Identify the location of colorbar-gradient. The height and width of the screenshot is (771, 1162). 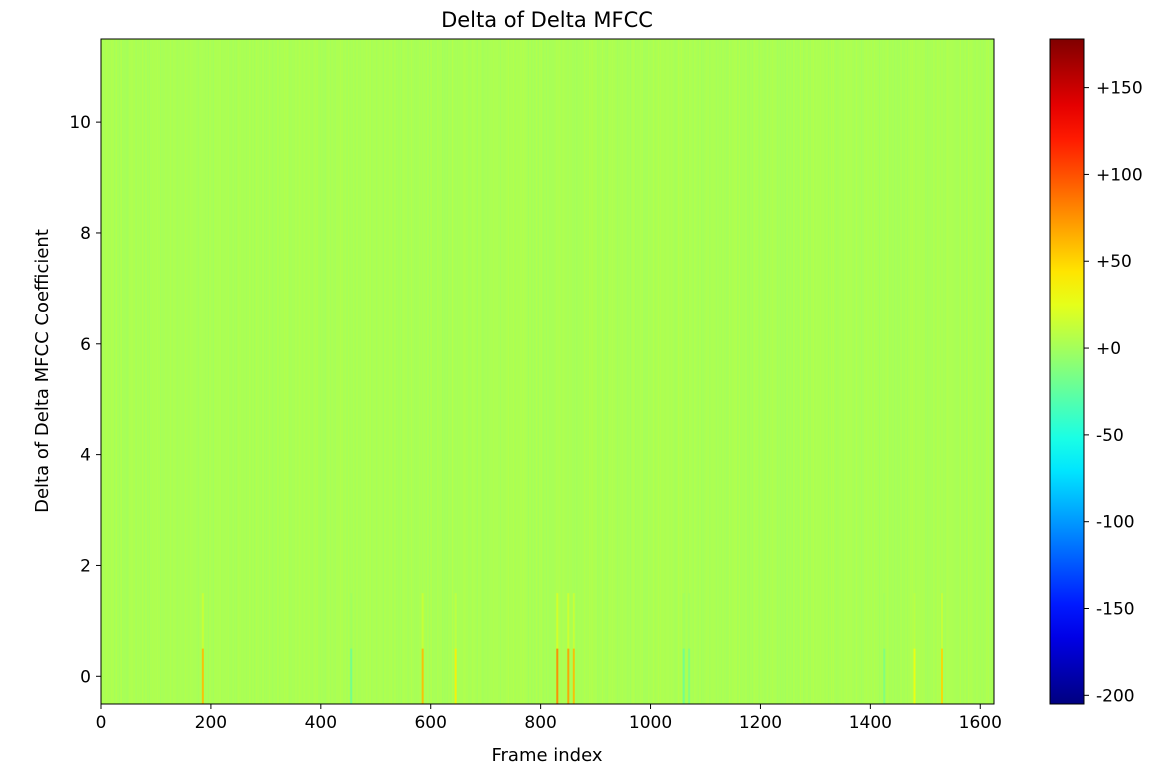
(1067, 371).